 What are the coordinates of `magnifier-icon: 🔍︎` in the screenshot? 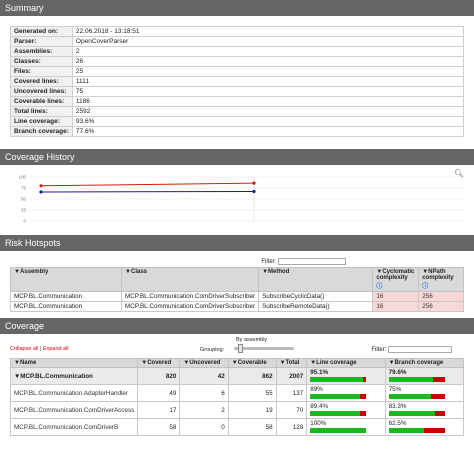 It's located at (458, 173).